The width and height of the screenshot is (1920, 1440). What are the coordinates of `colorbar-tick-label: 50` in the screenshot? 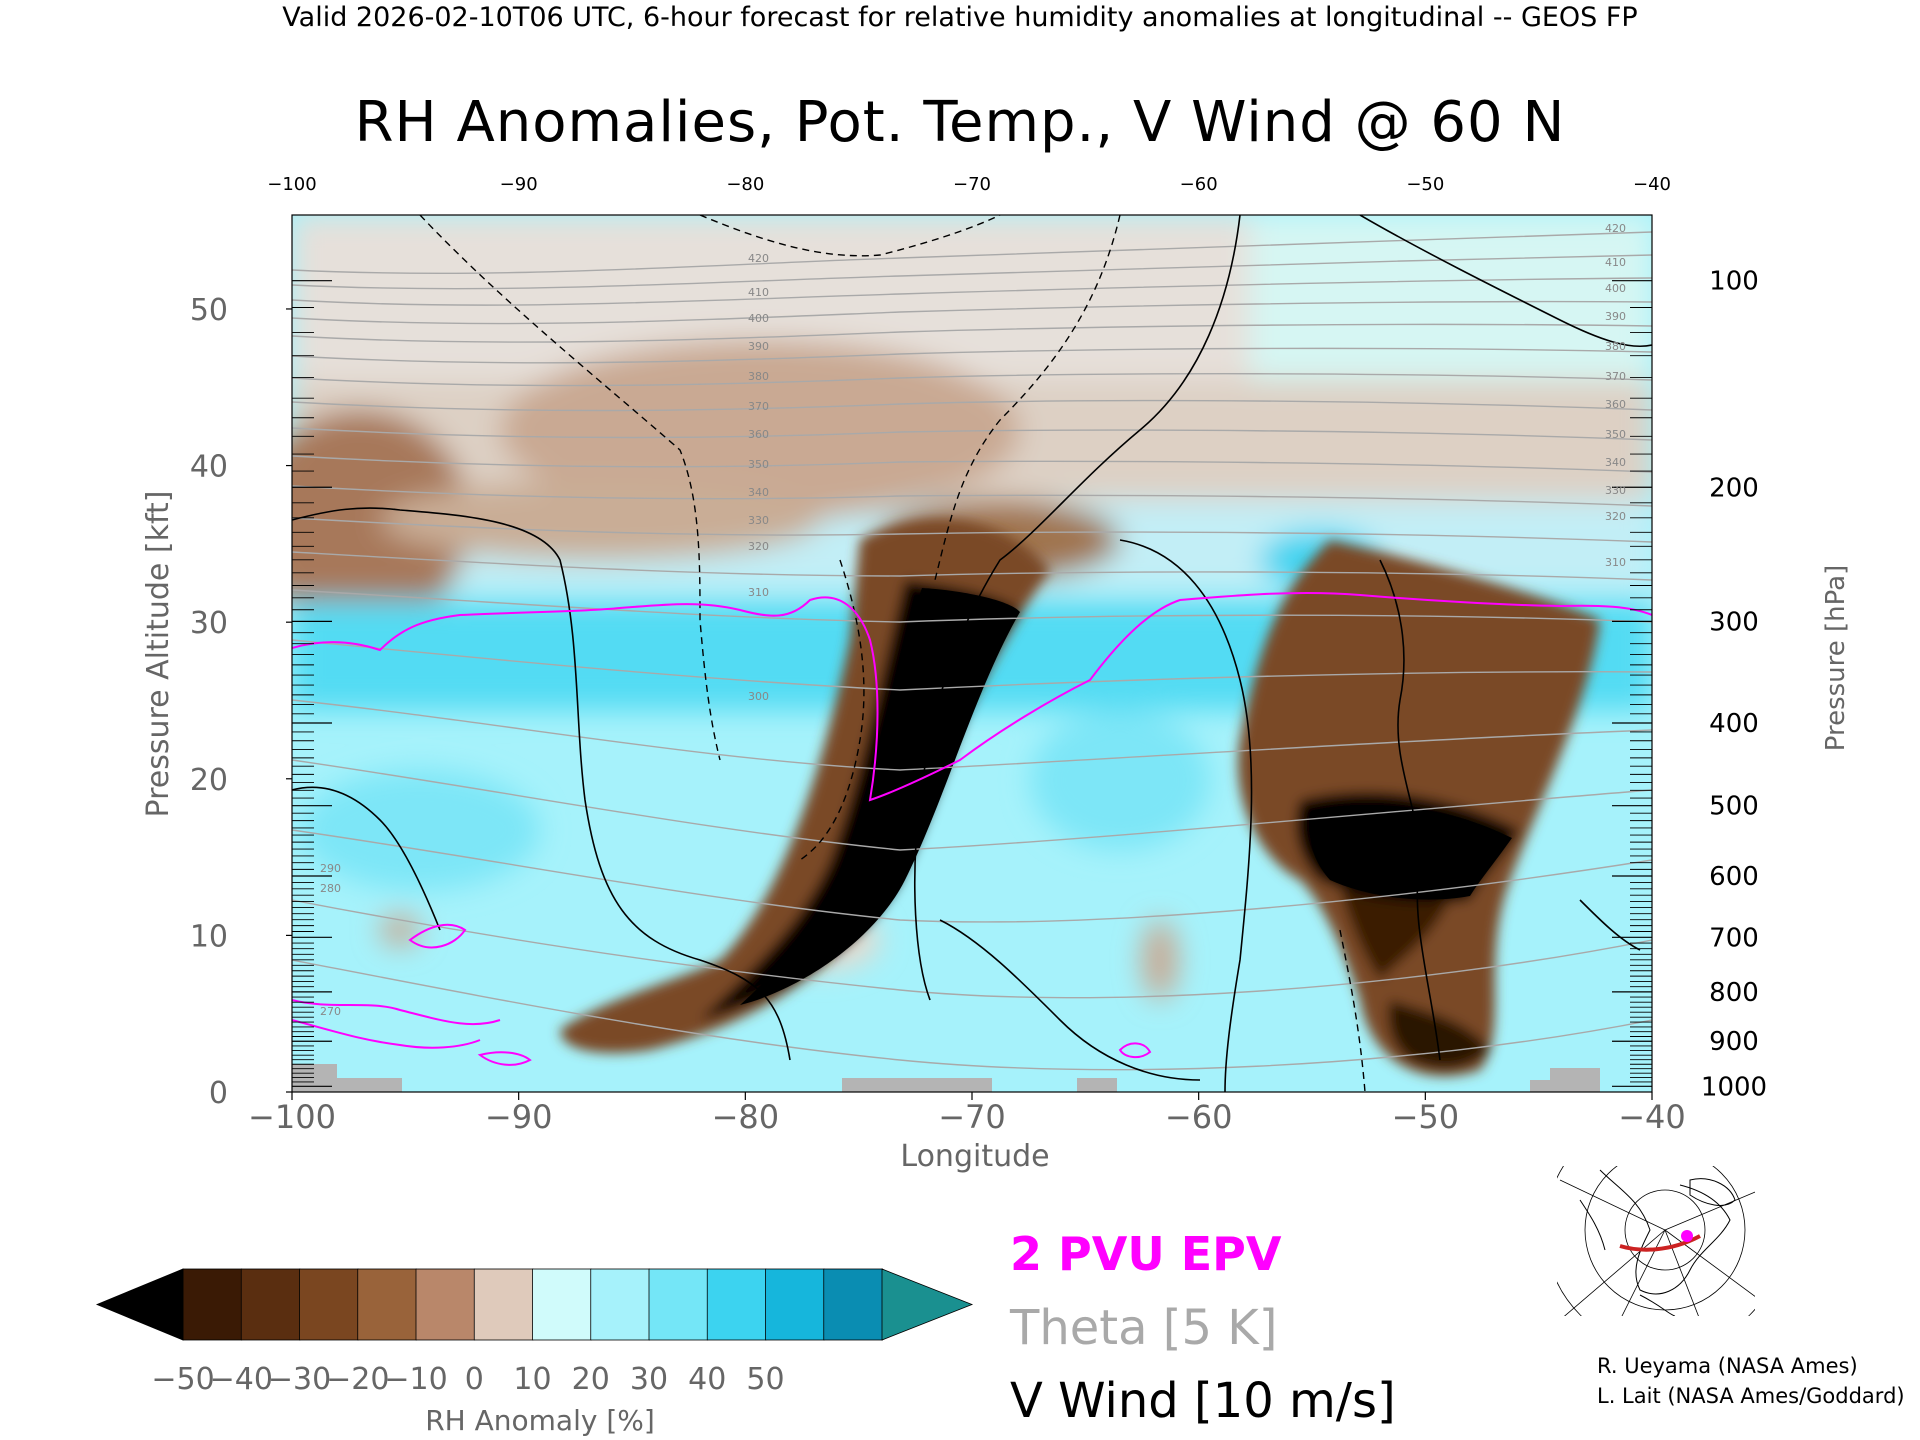 It's located at (765, 1379).